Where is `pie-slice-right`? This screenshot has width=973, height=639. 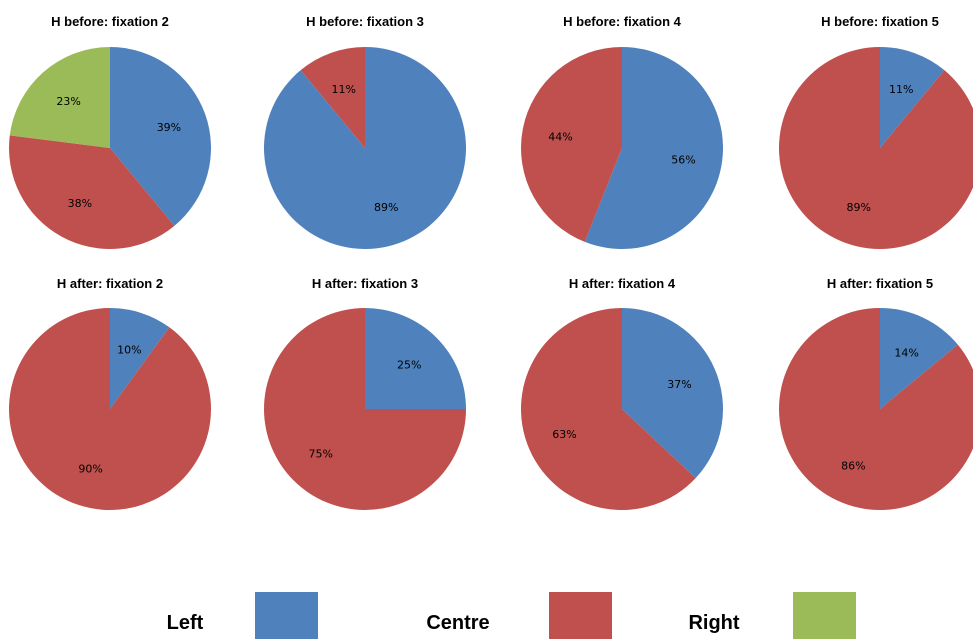 pie-slice-right is located at coordinates (59, 97).